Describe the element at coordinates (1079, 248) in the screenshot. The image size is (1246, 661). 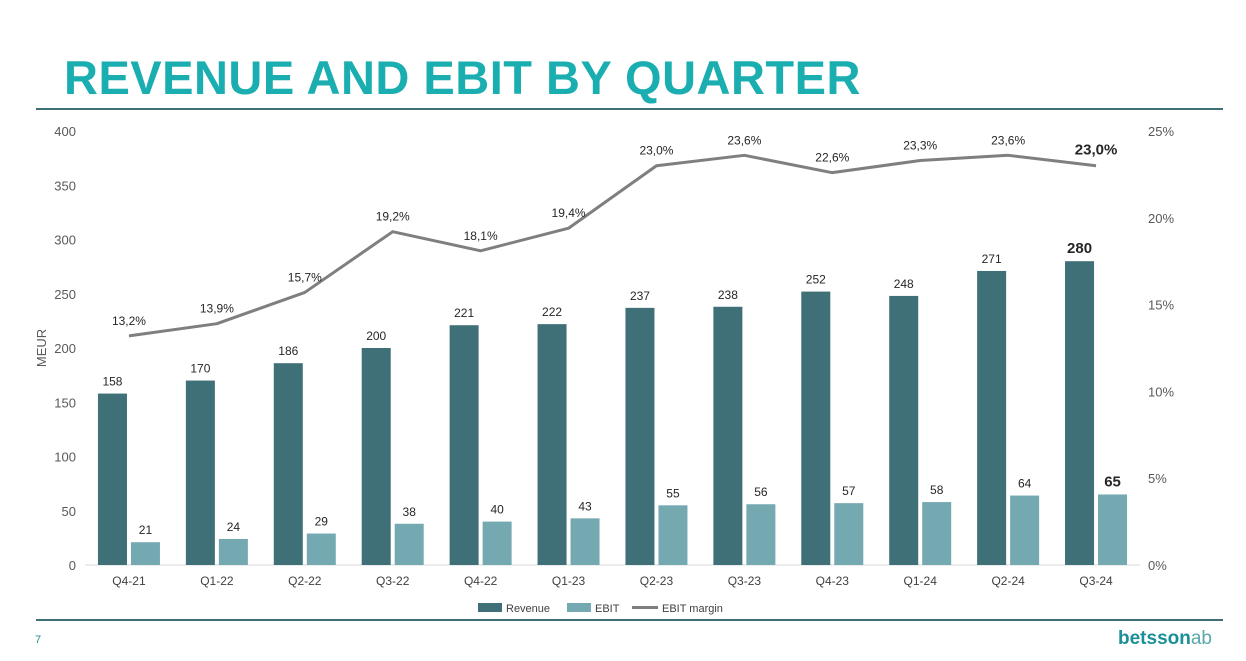
I see `revenue-value-label: 280` at that location.